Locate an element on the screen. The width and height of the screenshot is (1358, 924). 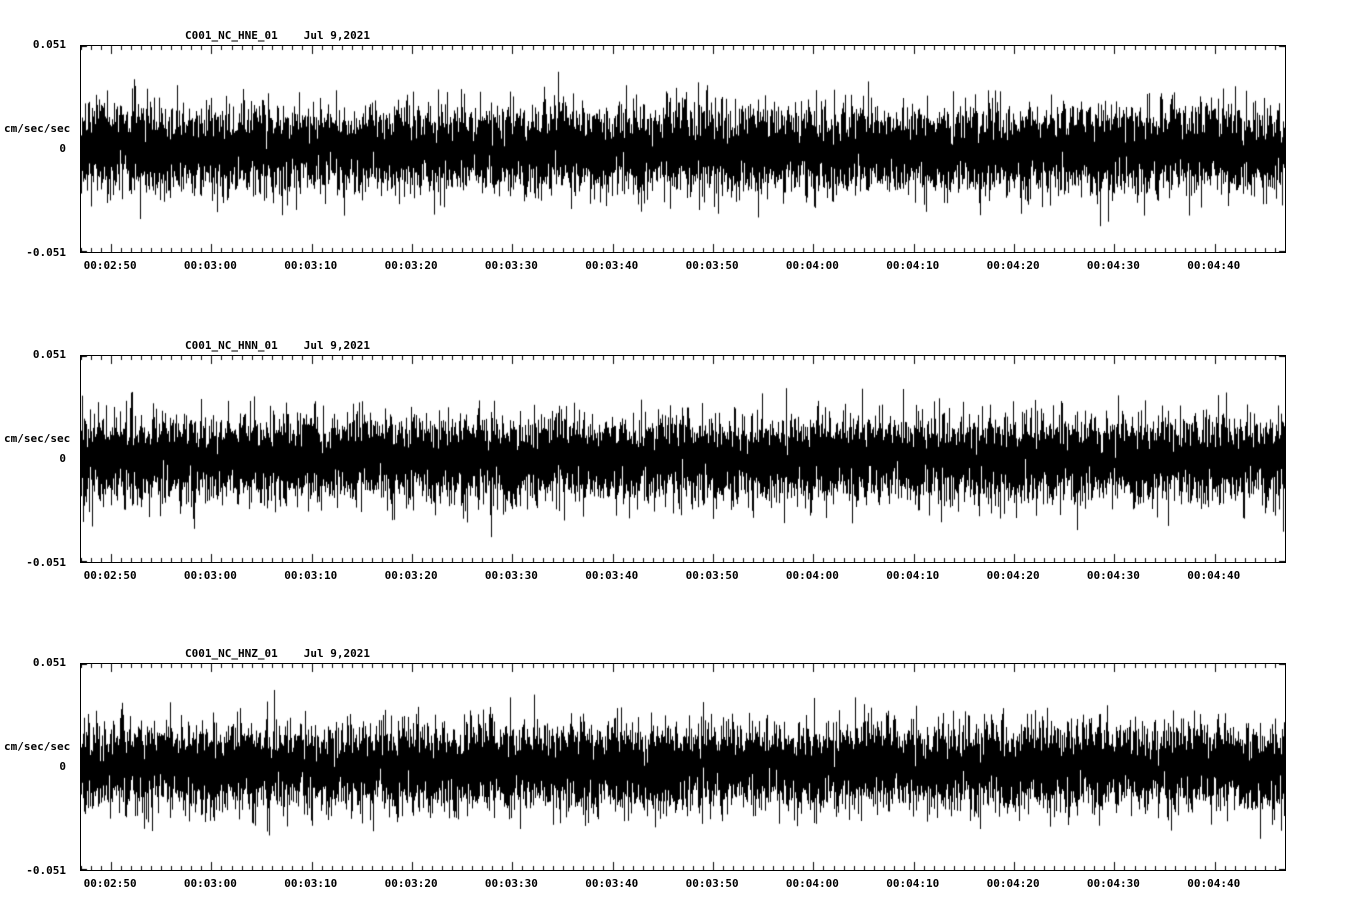
trace-title-row: C001_NC_HNZ_01 Jul 9,2021 is located at coordinates (277, 653).